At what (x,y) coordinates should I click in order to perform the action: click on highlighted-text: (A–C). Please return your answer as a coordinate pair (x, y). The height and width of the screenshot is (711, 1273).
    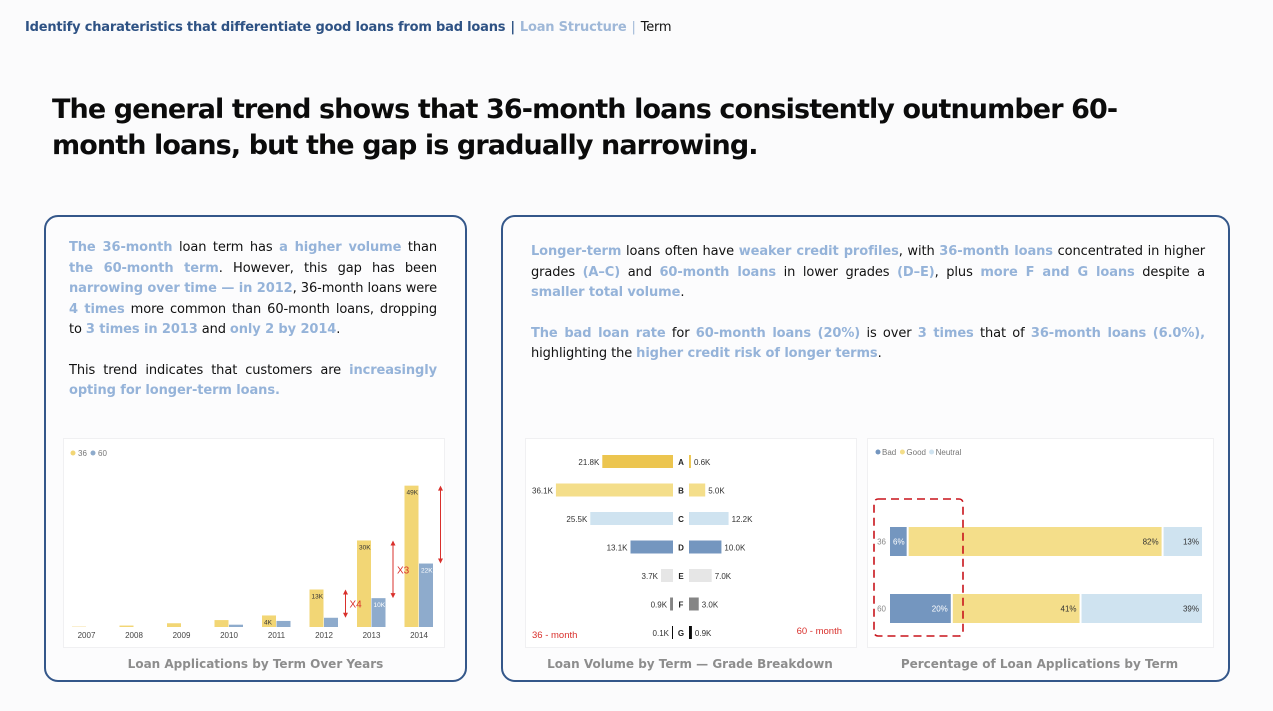
    Looking at the image, I should click on (601, 272).